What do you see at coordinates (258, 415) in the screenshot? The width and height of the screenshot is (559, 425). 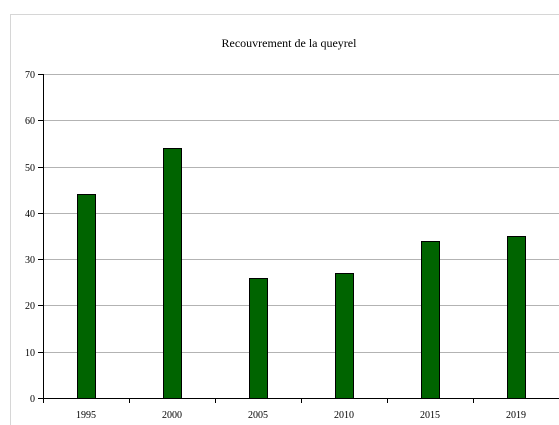 I see `x-tick-label: 2005` at bounding box center [258, 415].